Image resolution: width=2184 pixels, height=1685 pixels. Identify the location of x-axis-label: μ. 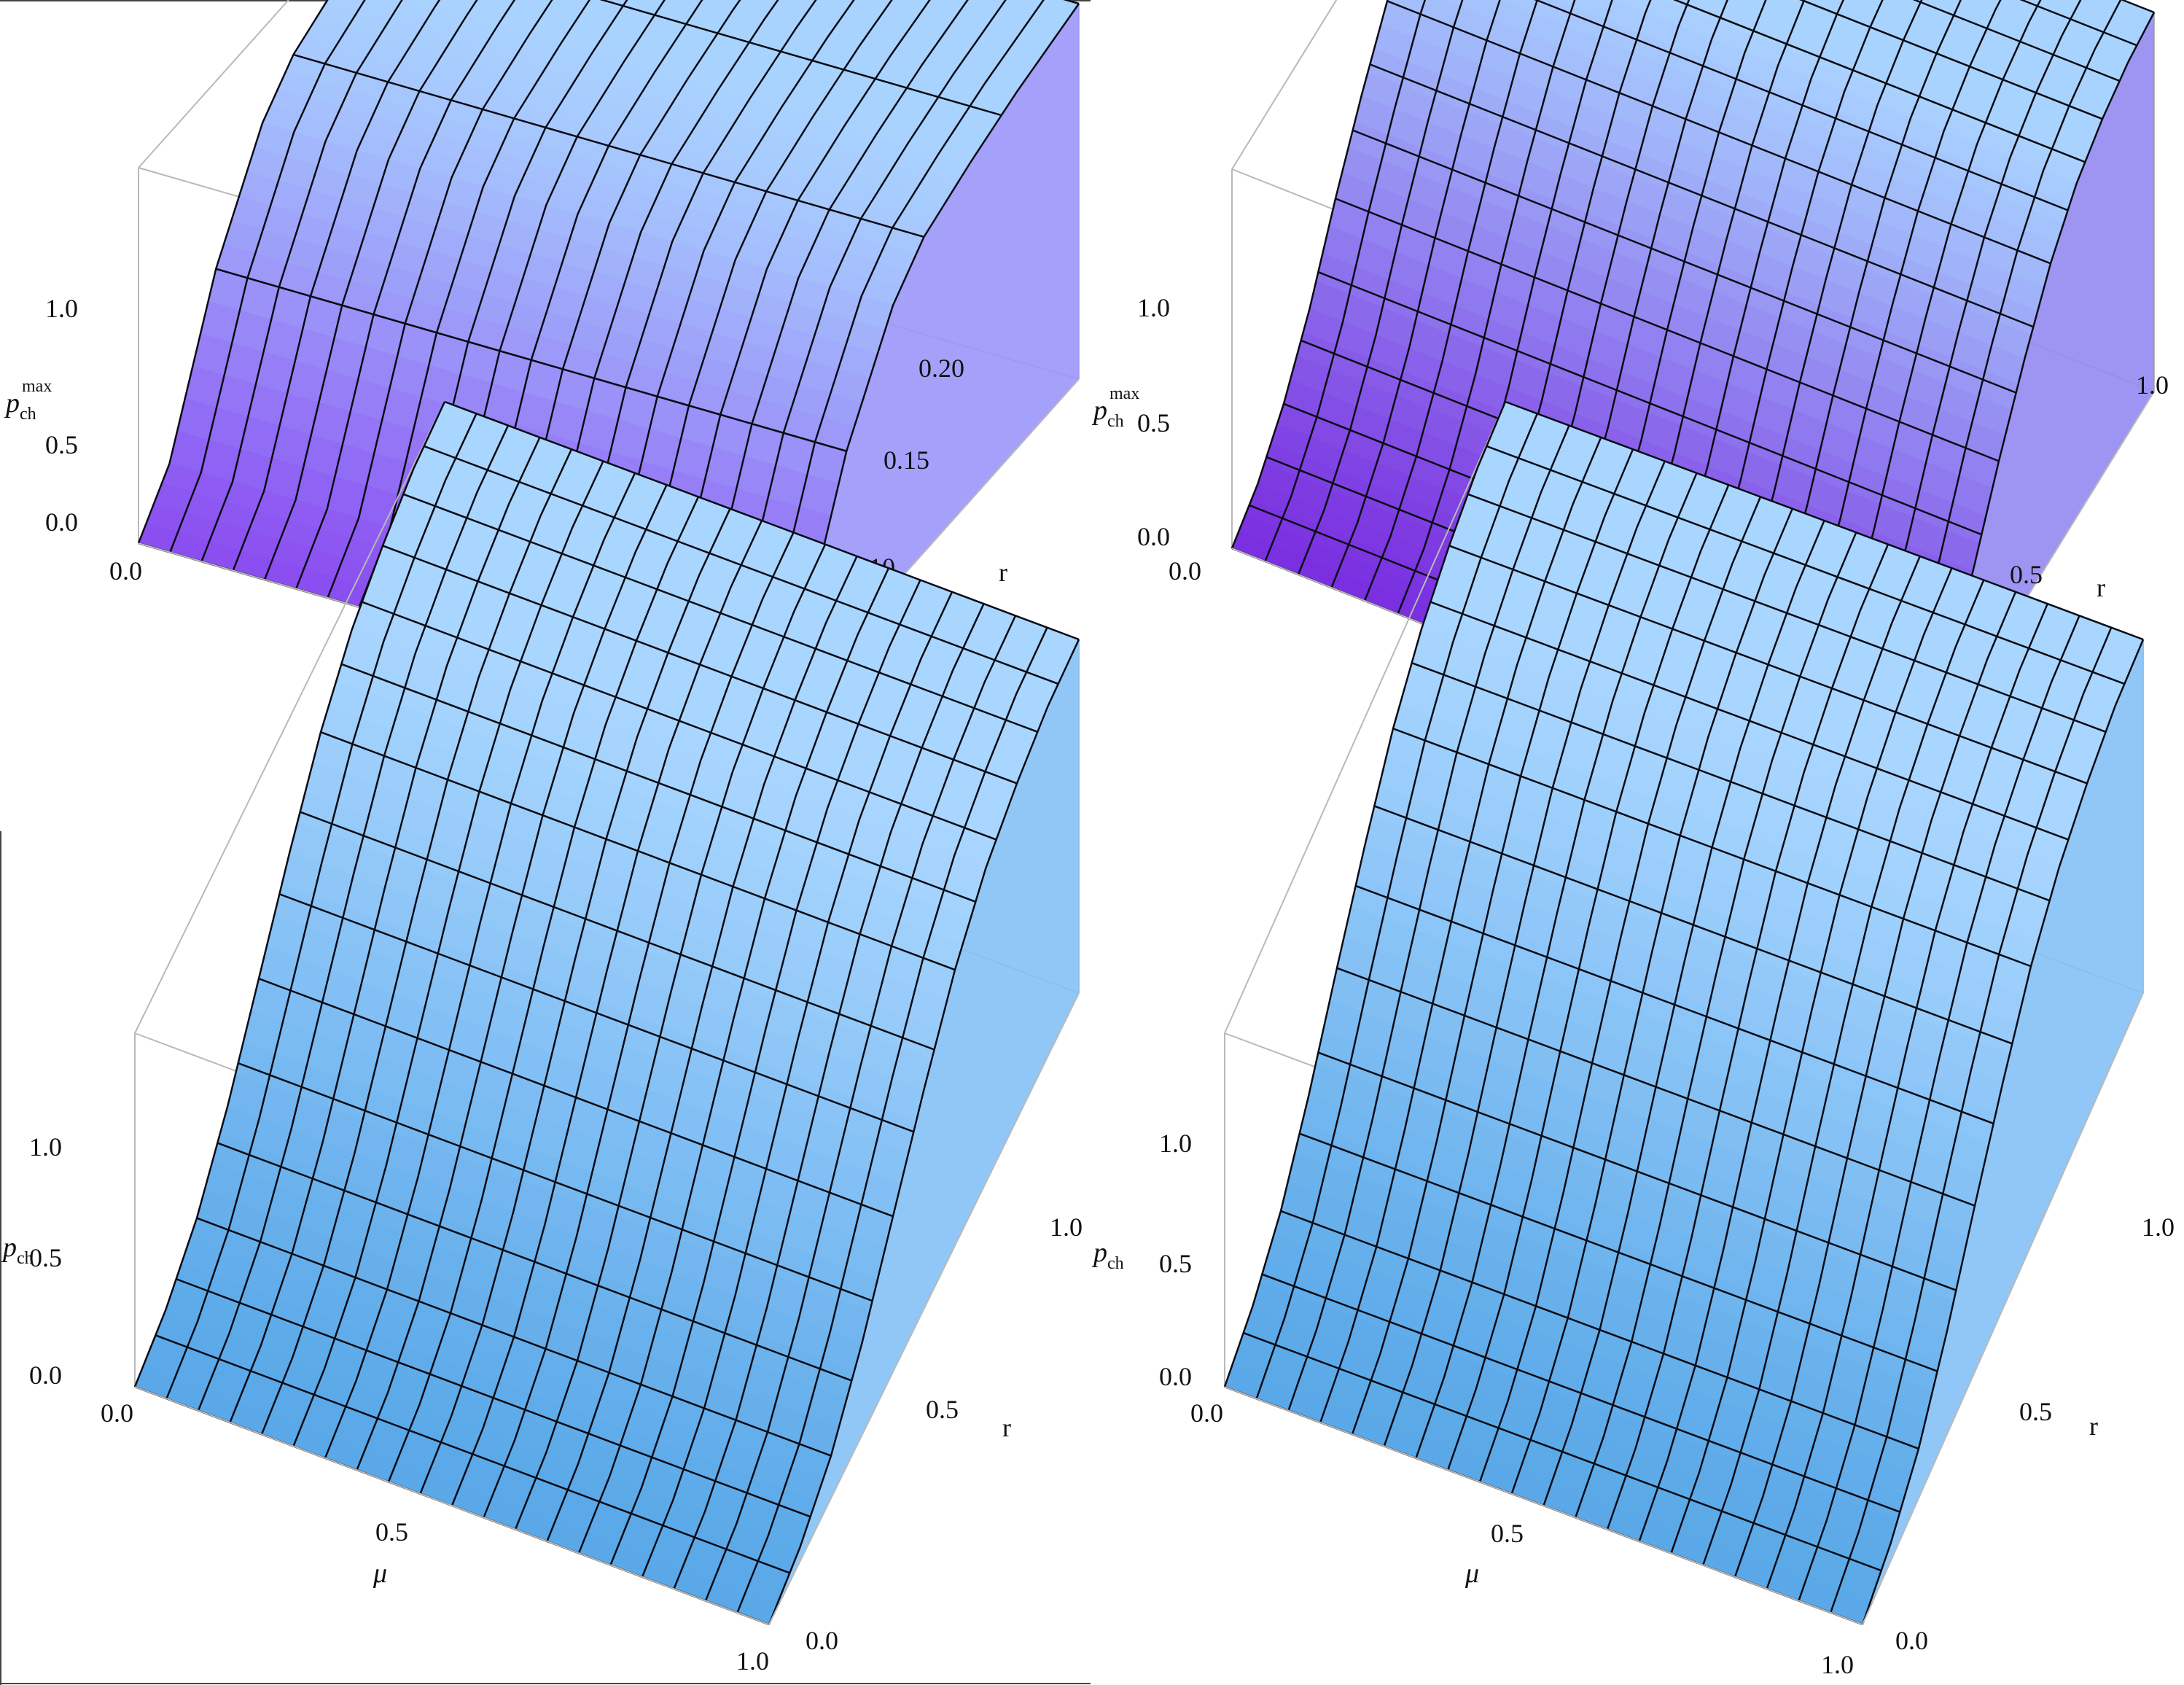
(1472, 1573).